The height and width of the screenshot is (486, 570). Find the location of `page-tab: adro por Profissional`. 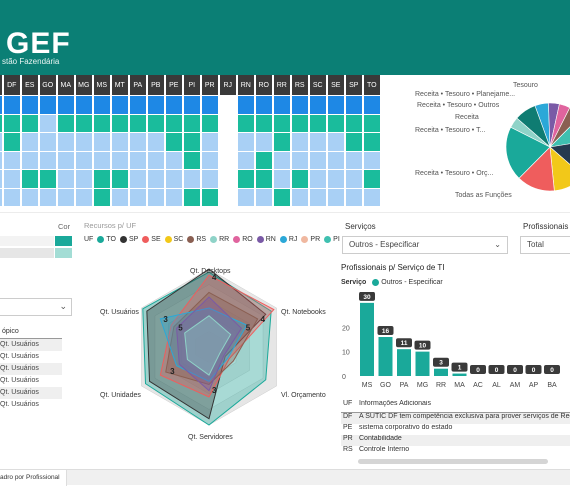

page-tab: adro por Profissional is located at coordinates (33, 478).